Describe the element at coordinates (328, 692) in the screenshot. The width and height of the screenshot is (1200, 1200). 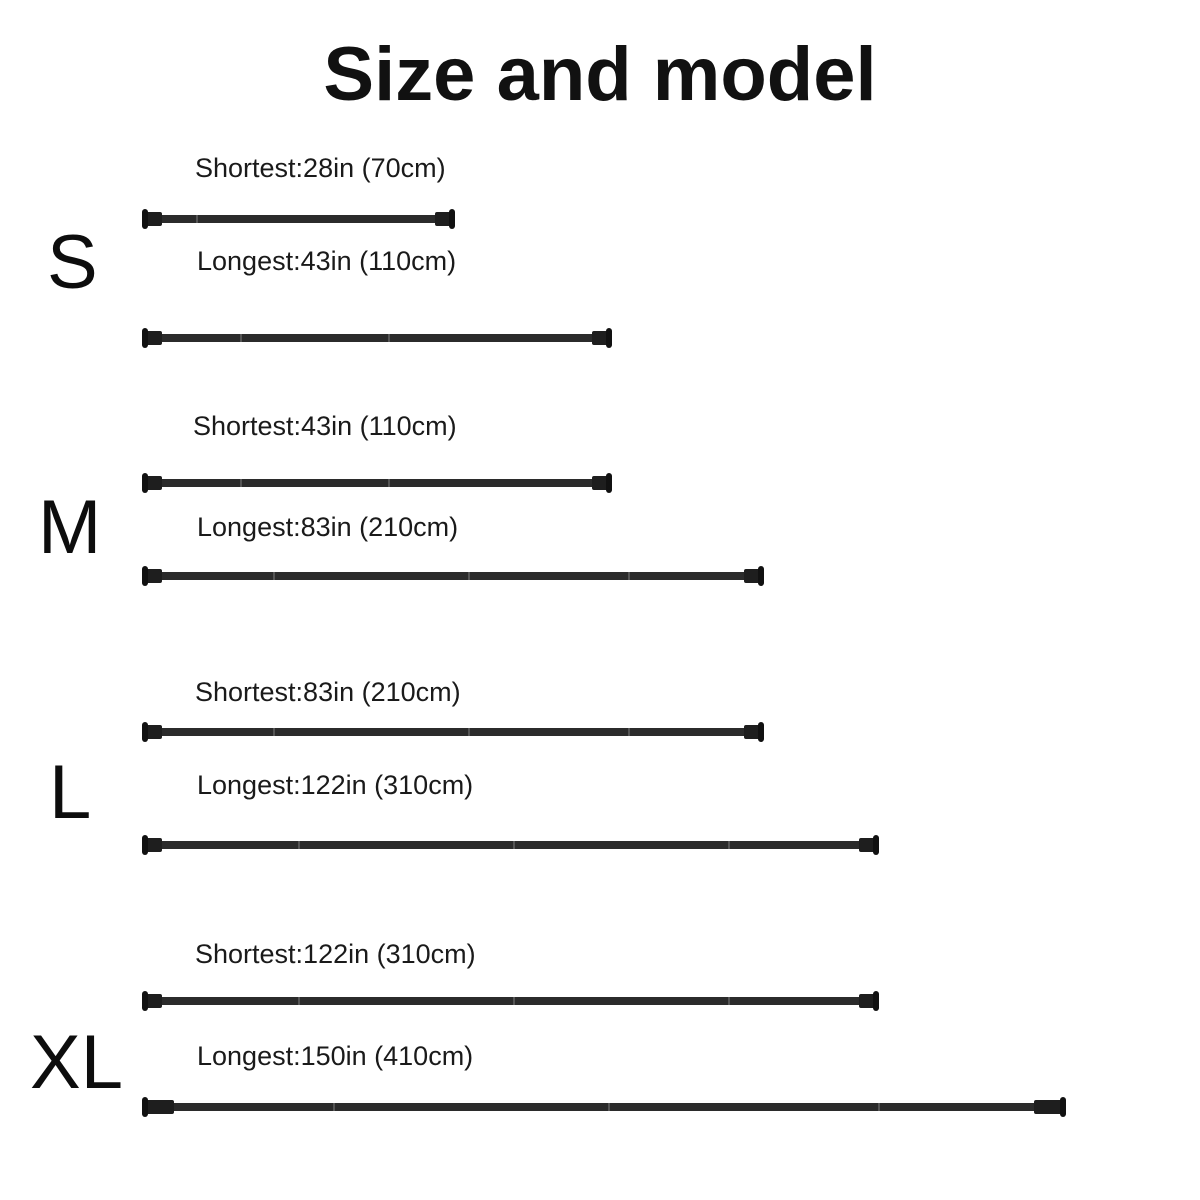
I see `l-shortest-label: Shortest:83in (210cm)` at that location.